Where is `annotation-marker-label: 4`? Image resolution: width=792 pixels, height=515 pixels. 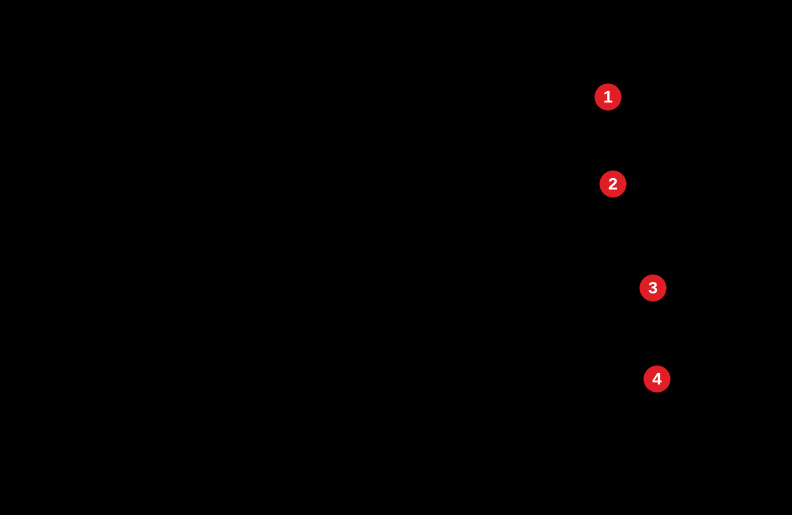 annotation-marker-label: 4 is located at coordinates (657, 379).